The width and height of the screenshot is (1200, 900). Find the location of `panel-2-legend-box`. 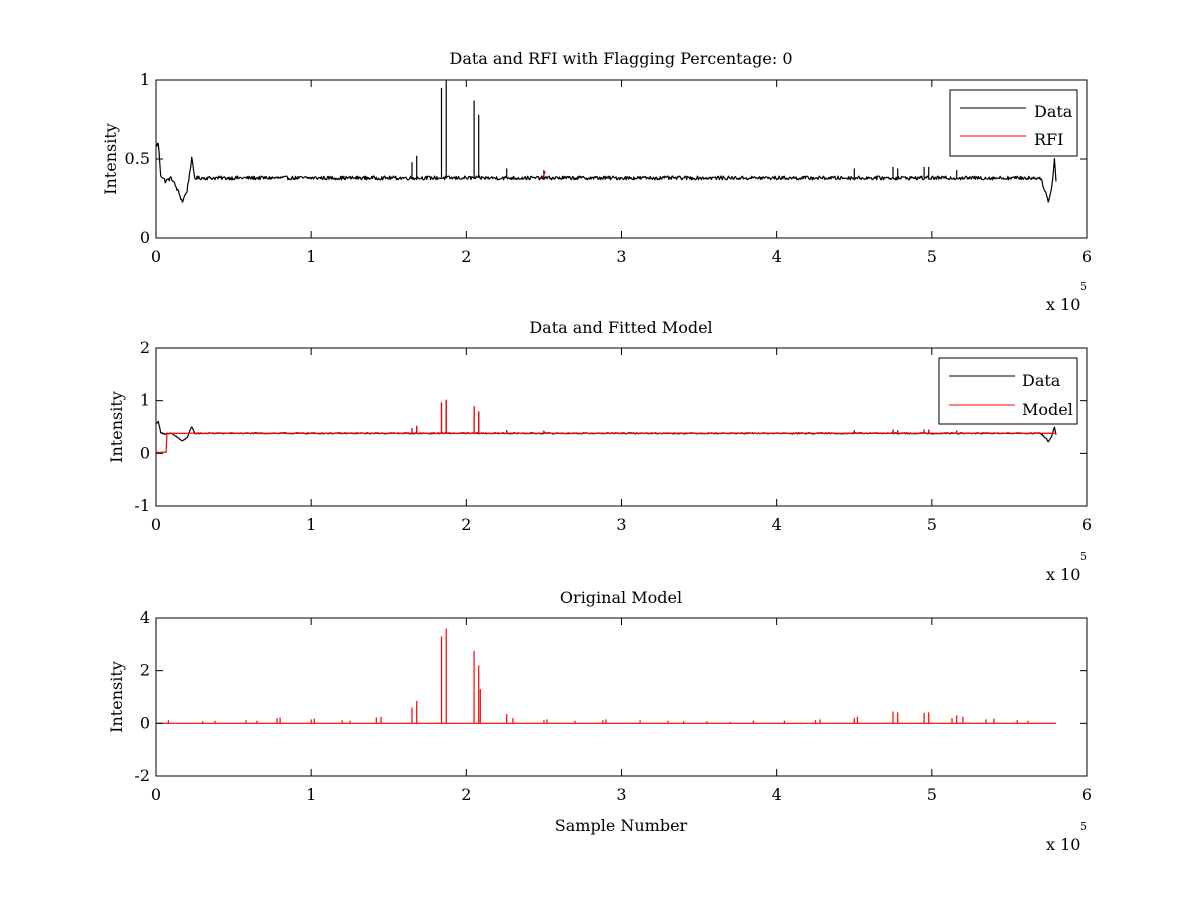

panel-2-legend-box is located at coordinates (1008, 391).